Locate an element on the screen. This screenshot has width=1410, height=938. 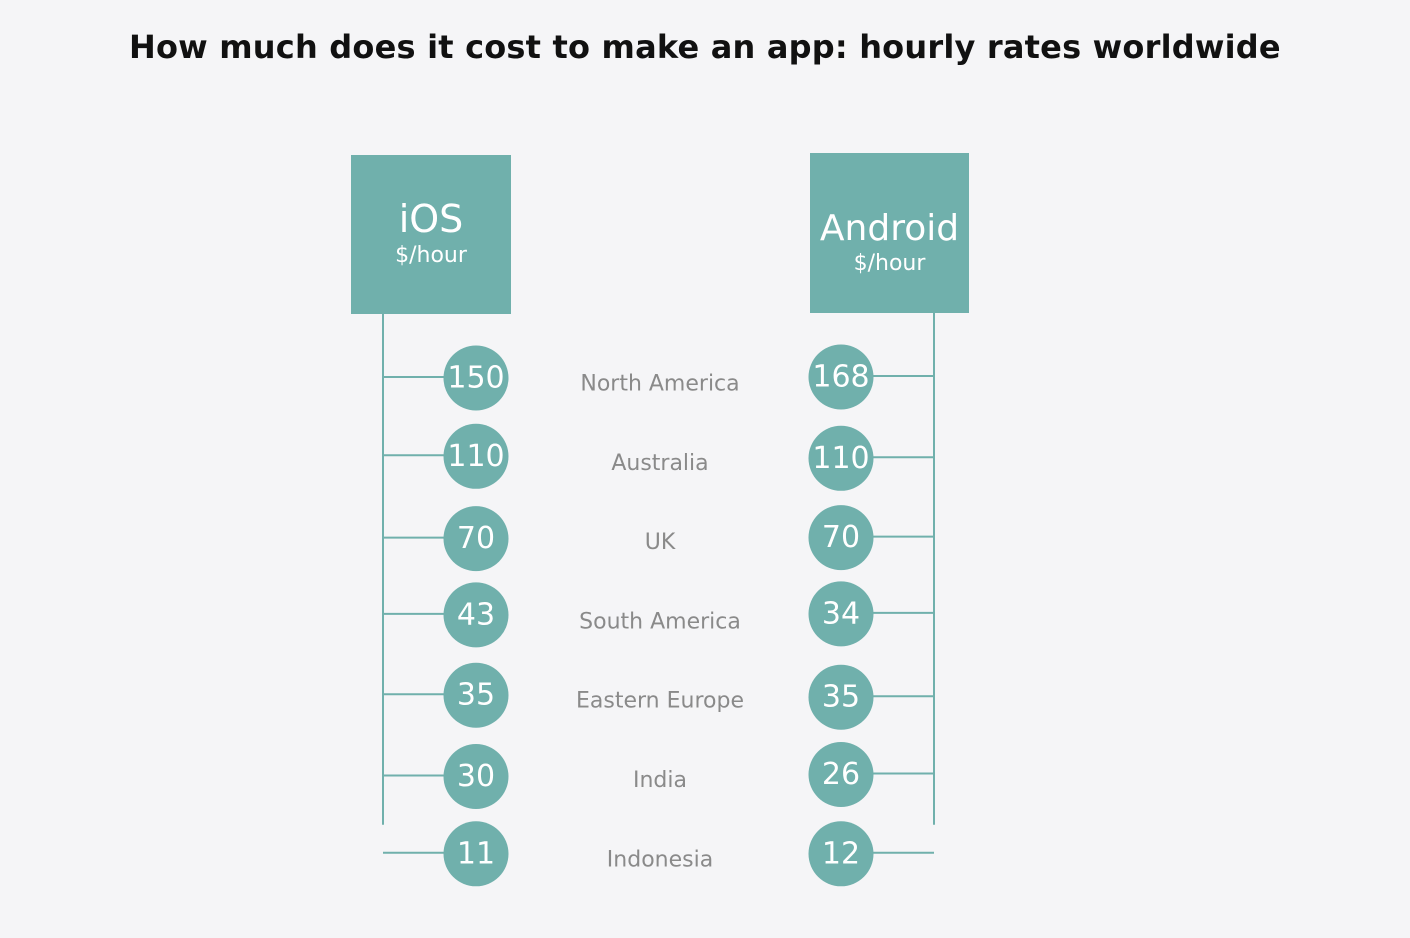
ios-rate-value-south-america: 43 is located at coordinates (476, 614).